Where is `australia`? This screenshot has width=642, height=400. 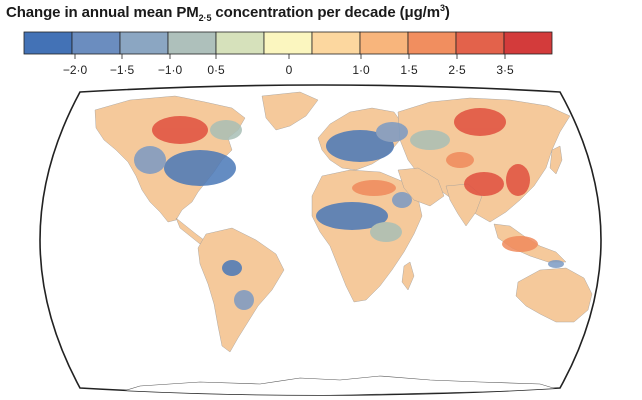 australia is located at coordinates (554, 295).